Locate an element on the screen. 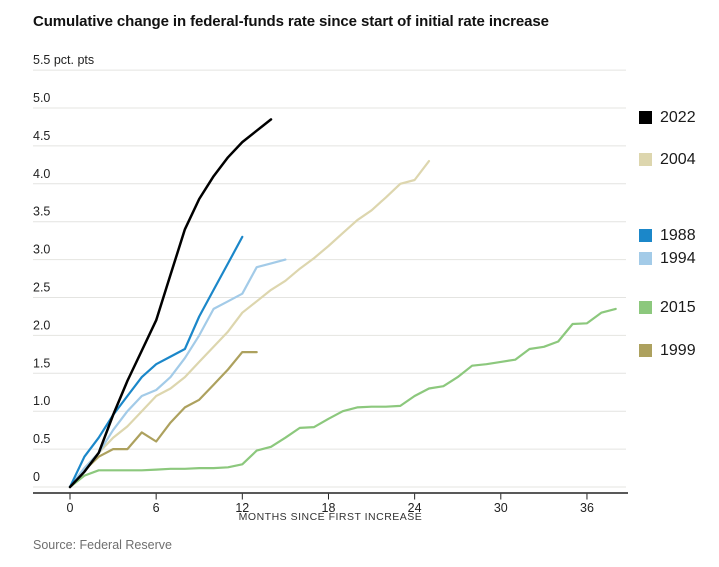 The width and height of the screenshot is (719, 567). x-axis-title: MONTHS SINCE FIRST INCREASE is located at coordinates (330, 517).